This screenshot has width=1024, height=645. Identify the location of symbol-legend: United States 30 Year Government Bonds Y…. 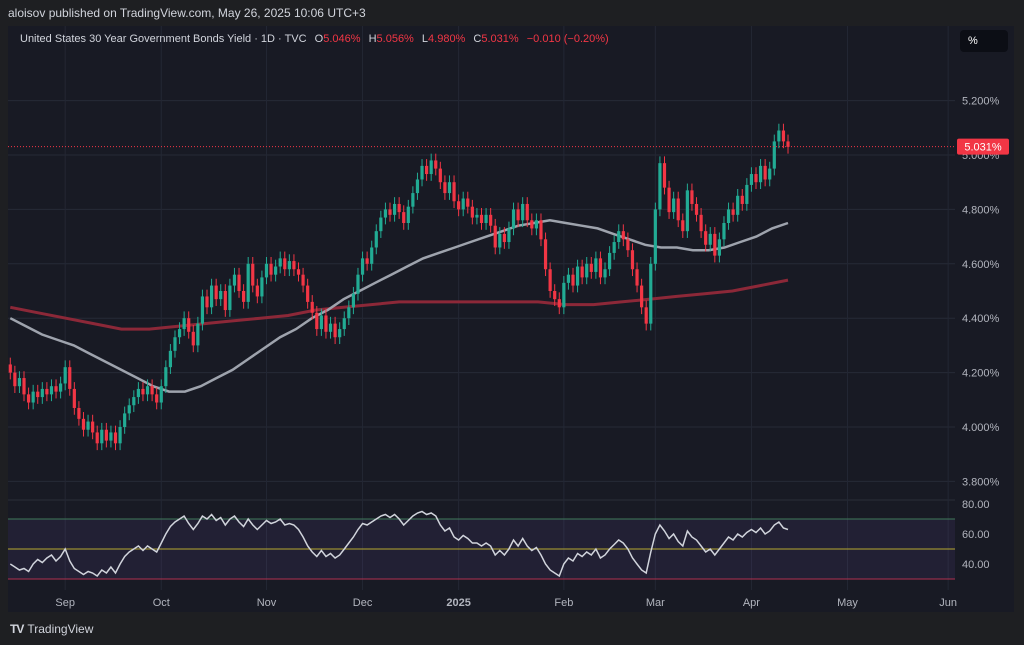
(314, 39).